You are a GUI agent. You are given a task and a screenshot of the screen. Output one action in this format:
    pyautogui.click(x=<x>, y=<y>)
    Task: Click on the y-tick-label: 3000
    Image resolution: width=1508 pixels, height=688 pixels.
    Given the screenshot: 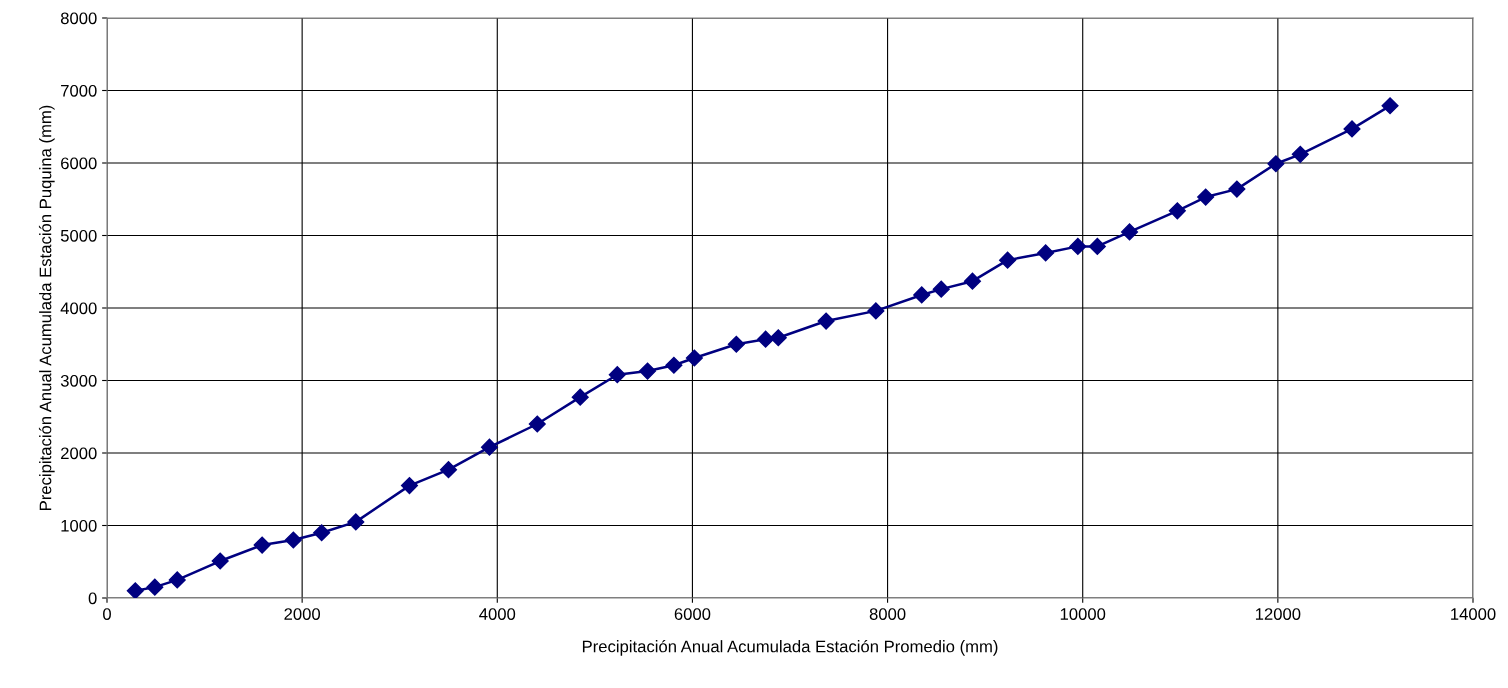 What is the action you would take?
    pyautogui.click(x=78, y=380)
    